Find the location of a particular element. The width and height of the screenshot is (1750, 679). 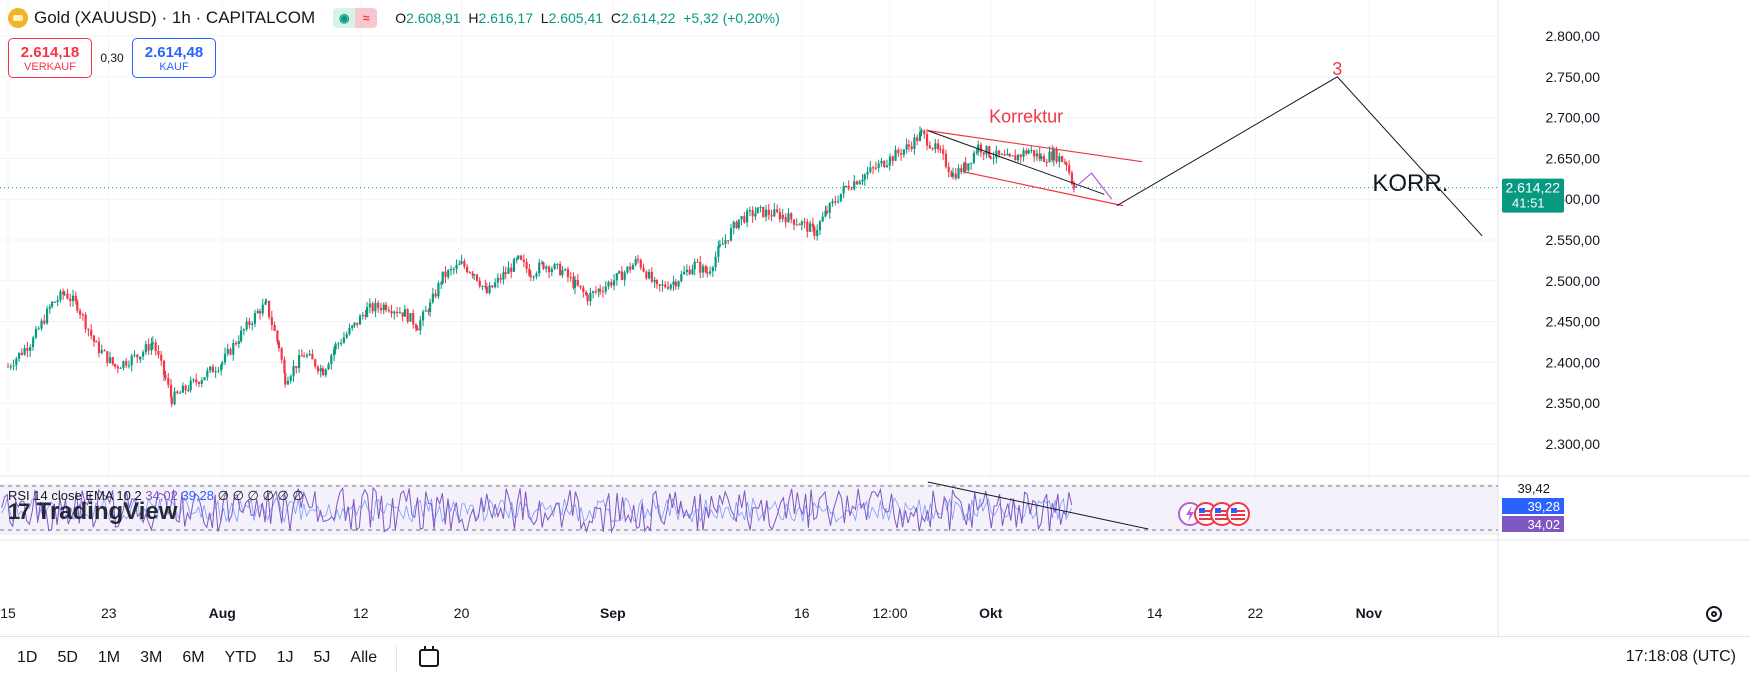

range-3m: 3M is located at coordinates (151, 657).